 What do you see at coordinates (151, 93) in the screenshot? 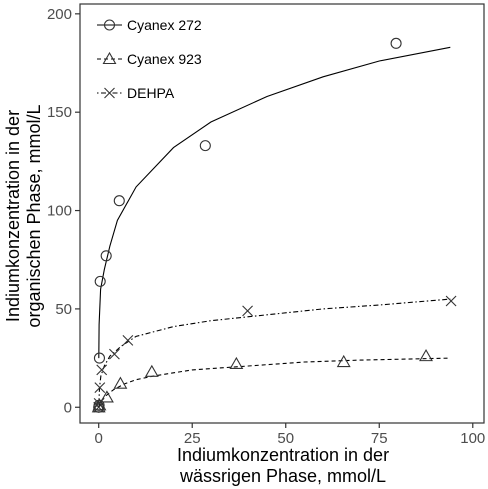
I see `legend-label-dehpa: DEHPA` at bounding box center [151, 93].